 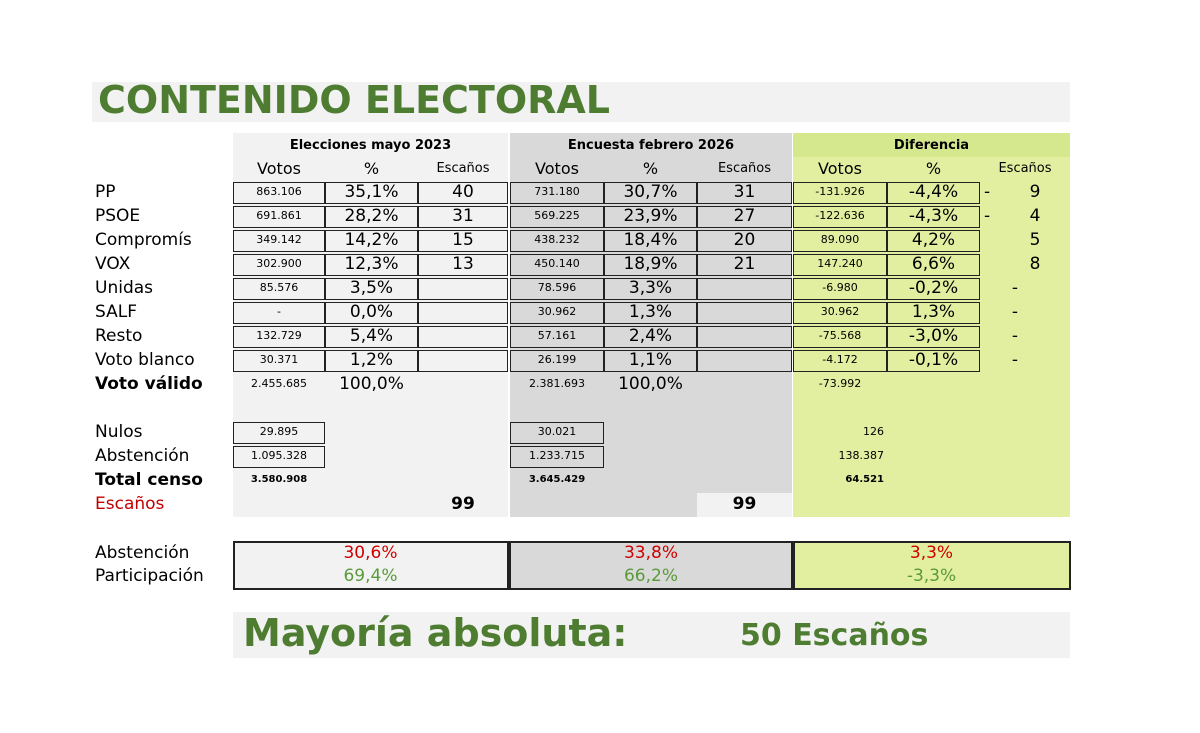 I want to click on group-bg, so click(x=651, y=325).